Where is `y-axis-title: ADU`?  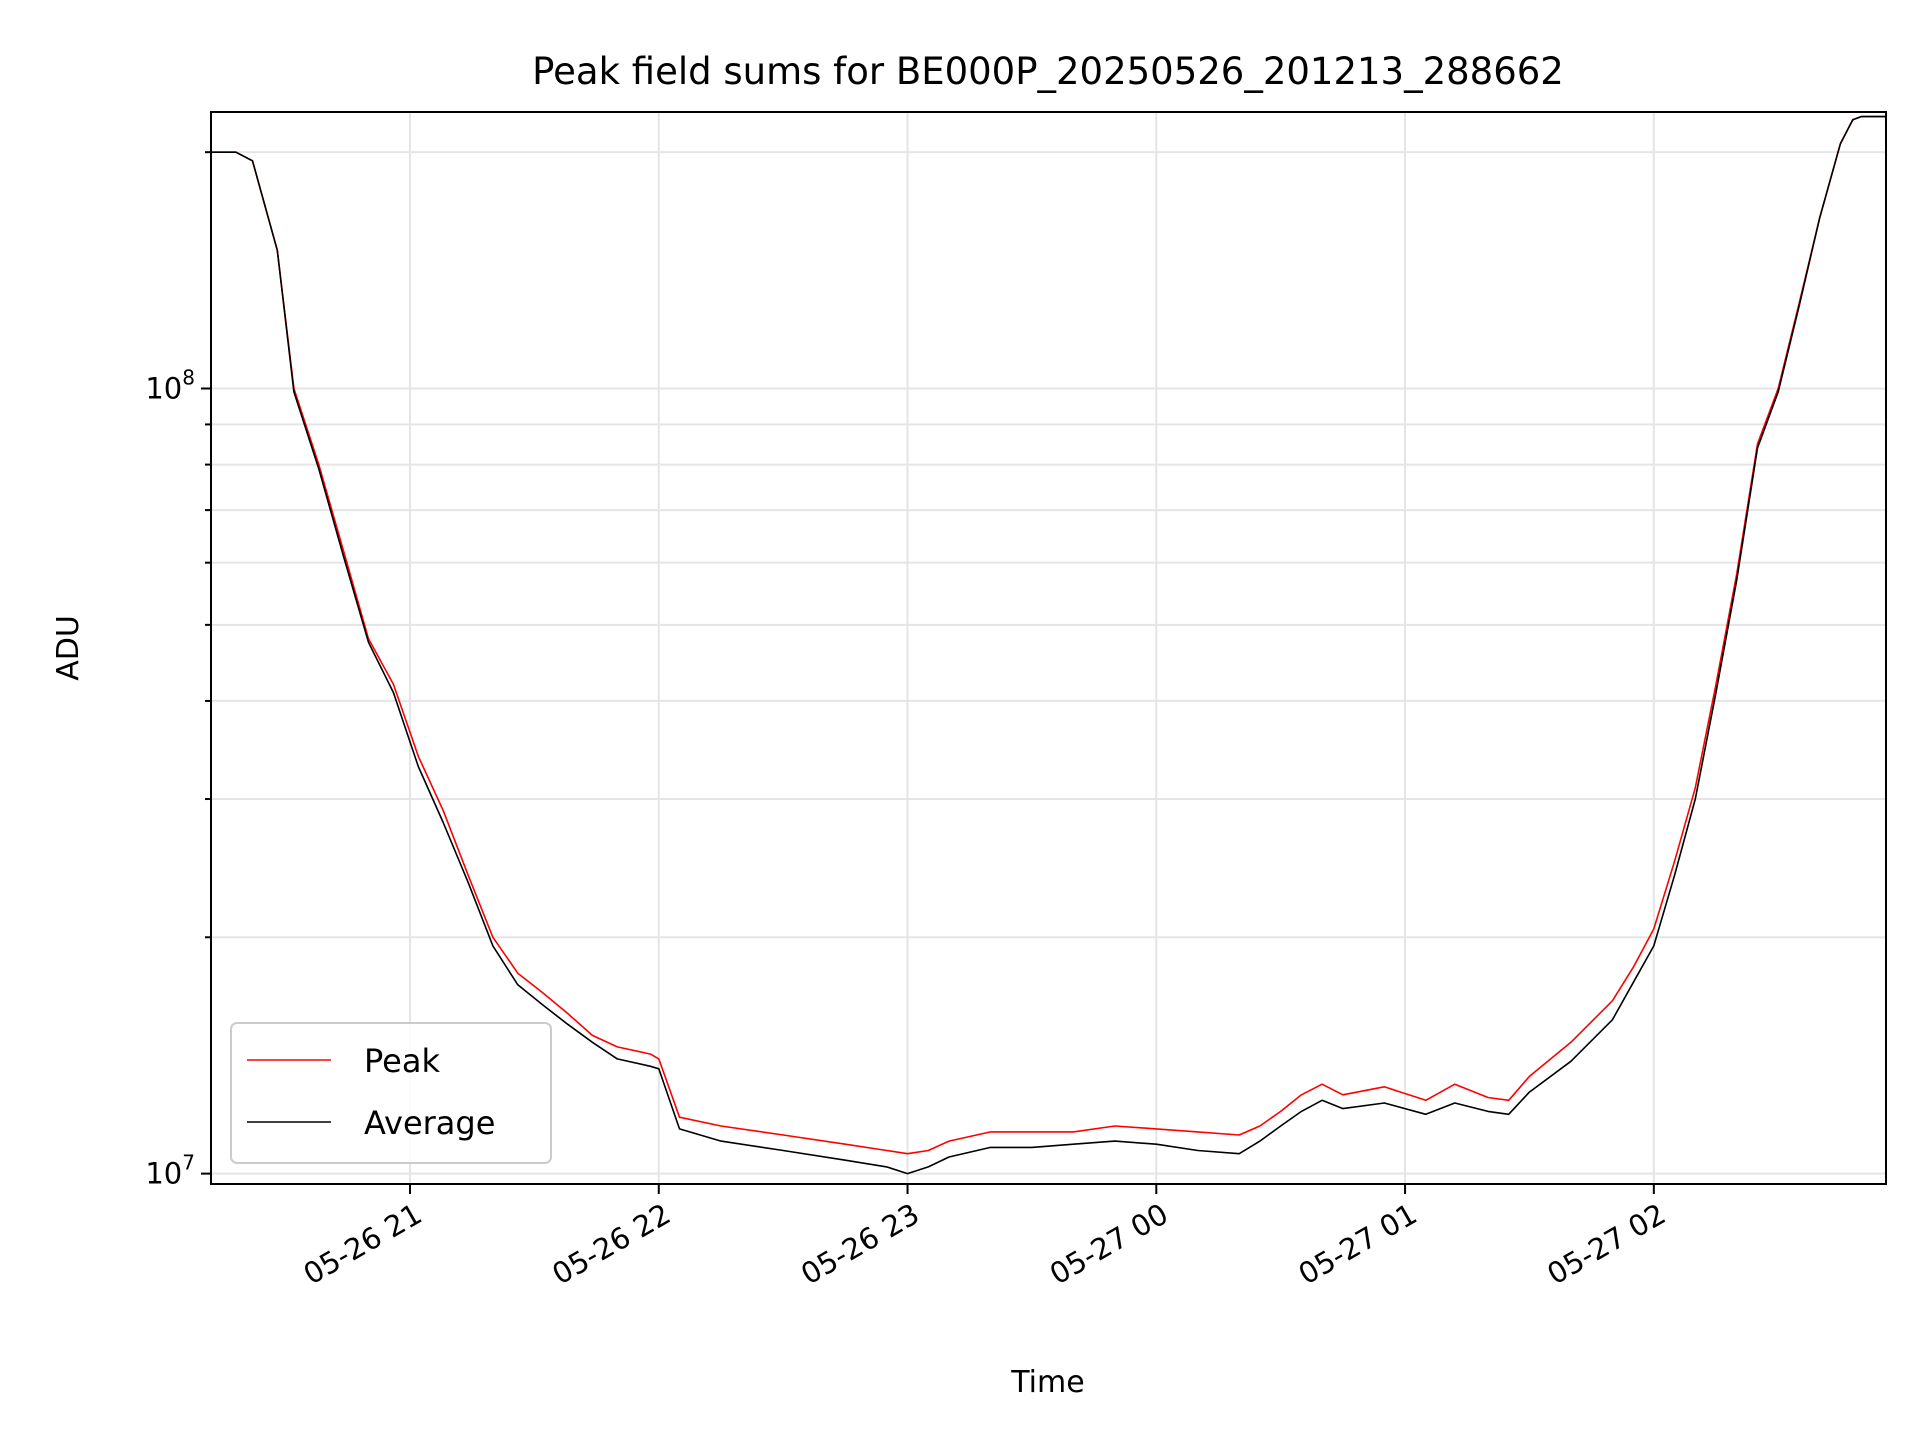
y-axis-title: ADU is located at coordinates (68, 648).